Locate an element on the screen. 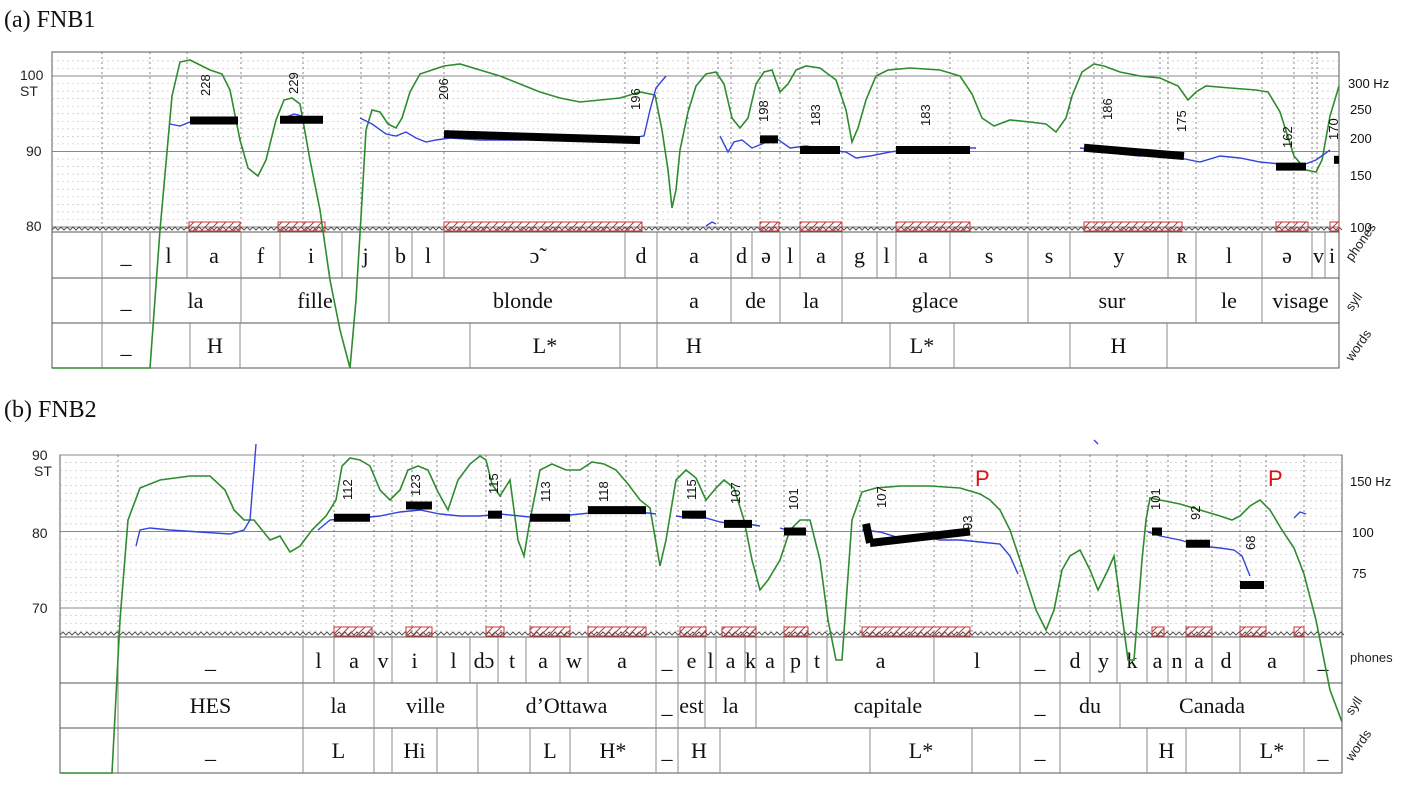 This screenshot has width=1415, height=791. panel-b-hz-75: 75 is located at coordinates (1359, 573).